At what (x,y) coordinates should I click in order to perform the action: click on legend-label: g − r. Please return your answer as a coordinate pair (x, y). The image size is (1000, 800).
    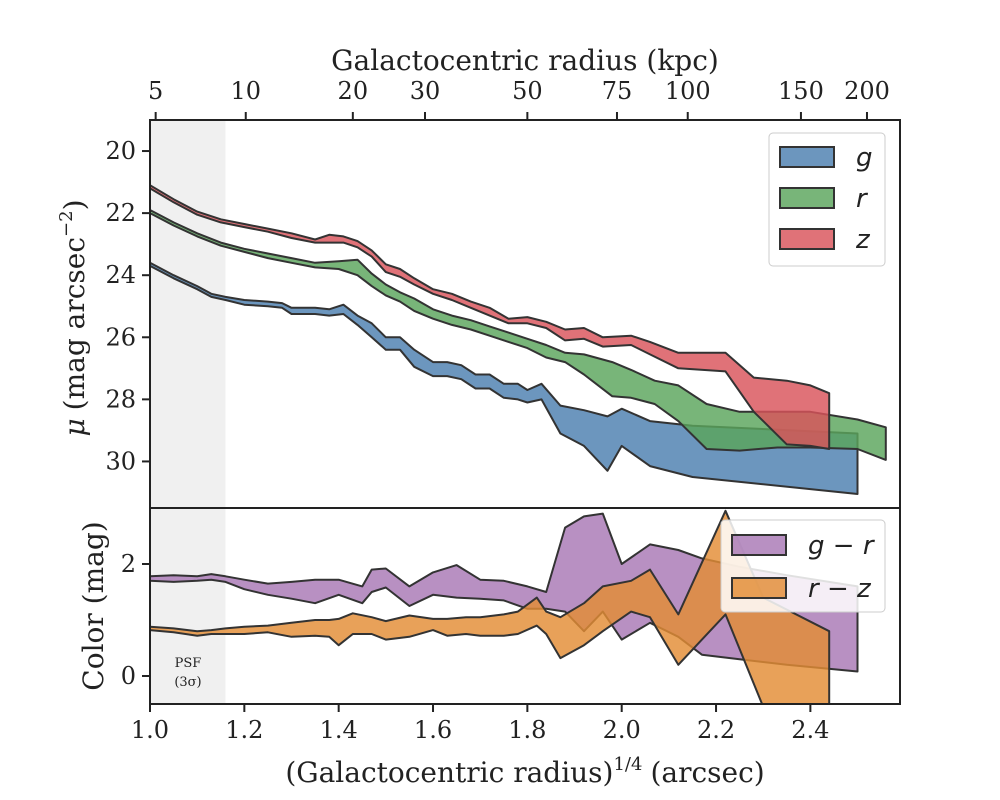
    Looking at the image, I should click on (842, 546).